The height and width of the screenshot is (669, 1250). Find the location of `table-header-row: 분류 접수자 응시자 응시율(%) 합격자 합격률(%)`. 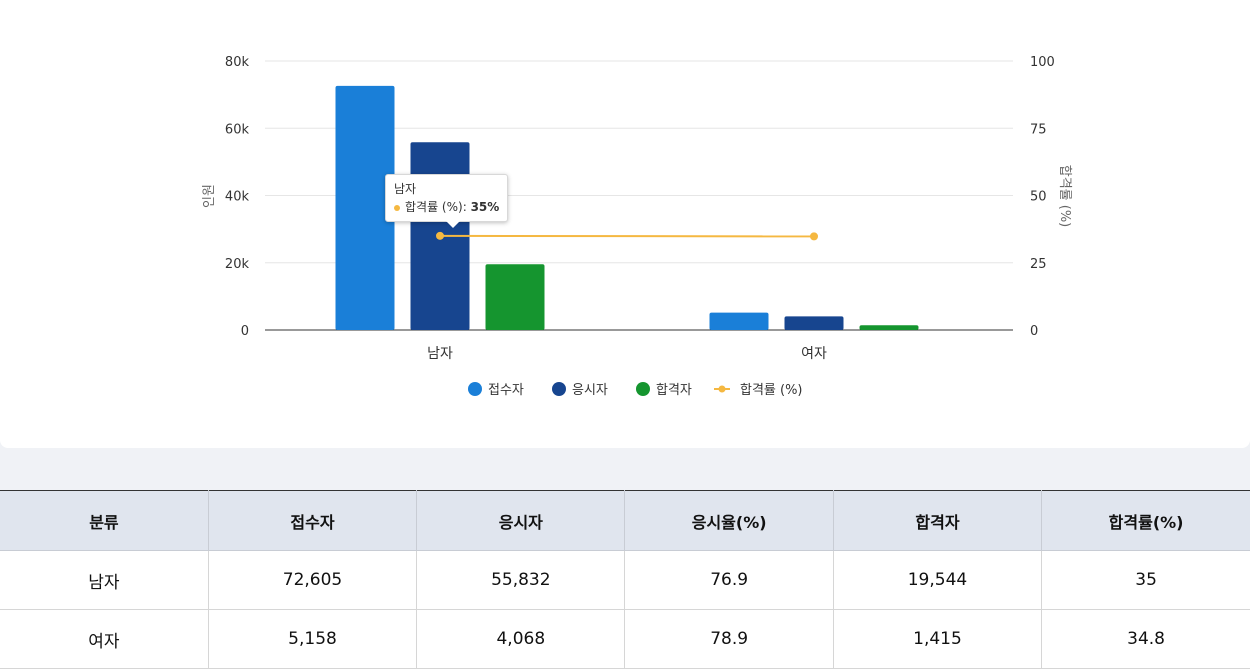

table-header-row: 분류 접수자 응시자 응시율(%) 합격자 합격률(%) is located at coordinates (625, 520).